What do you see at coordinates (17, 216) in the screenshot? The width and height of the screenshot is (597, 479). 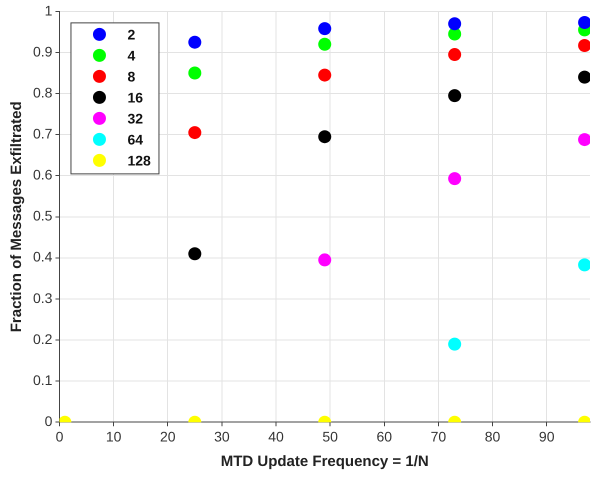 I see `y-axis-title: Fraction of Messages Exfiltrated` at bounding box center [17, 216].